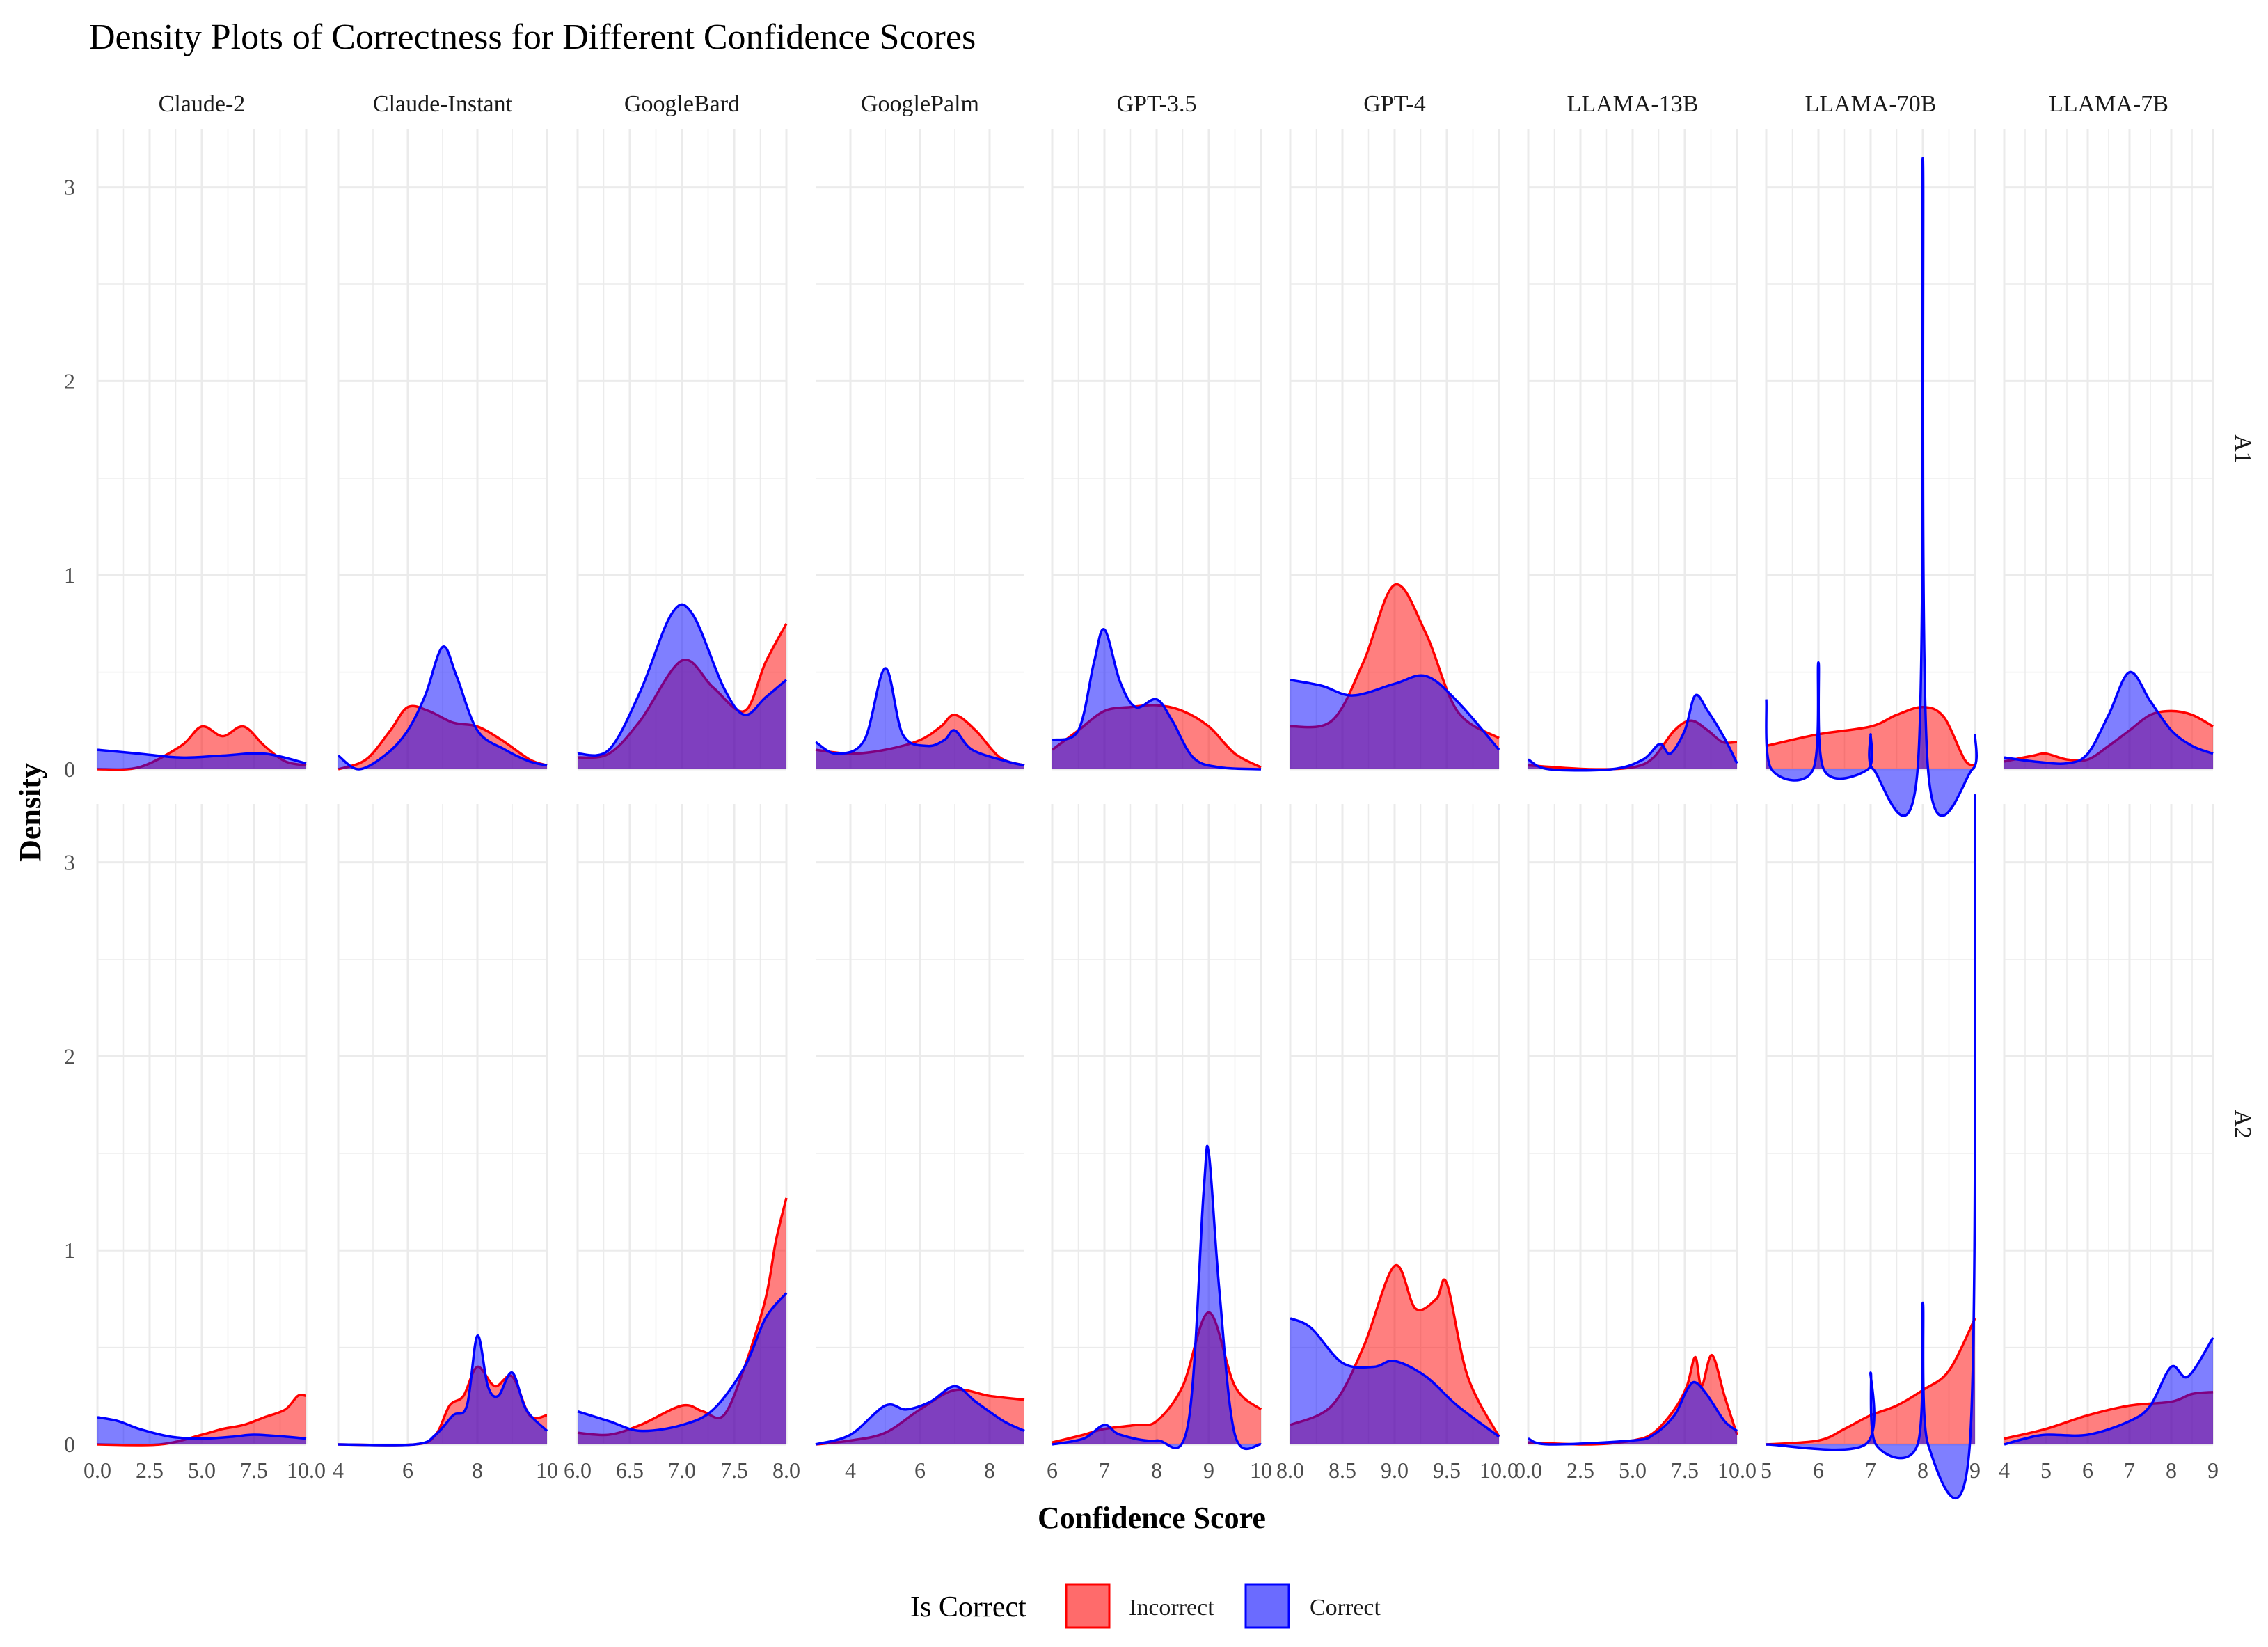 The image size is (2268, 1647). I want to click on density-area-correct-a1-llama-13b, so click(1632, 733).